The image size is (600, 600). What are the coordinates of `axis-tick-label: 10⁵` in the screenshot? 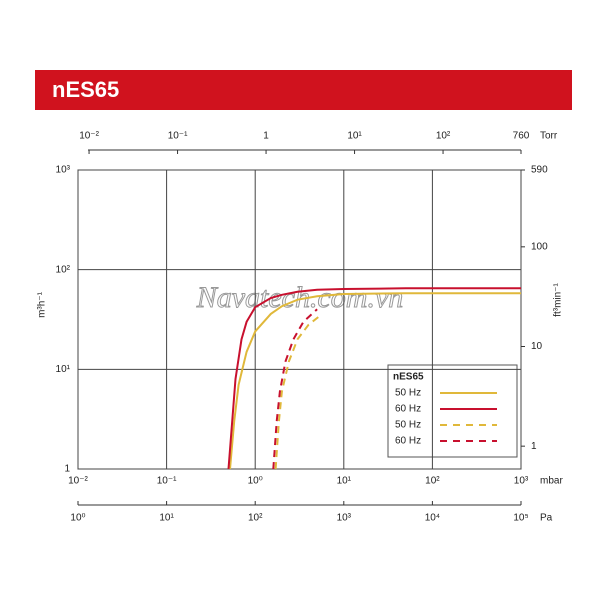 It's located at (520, 518).